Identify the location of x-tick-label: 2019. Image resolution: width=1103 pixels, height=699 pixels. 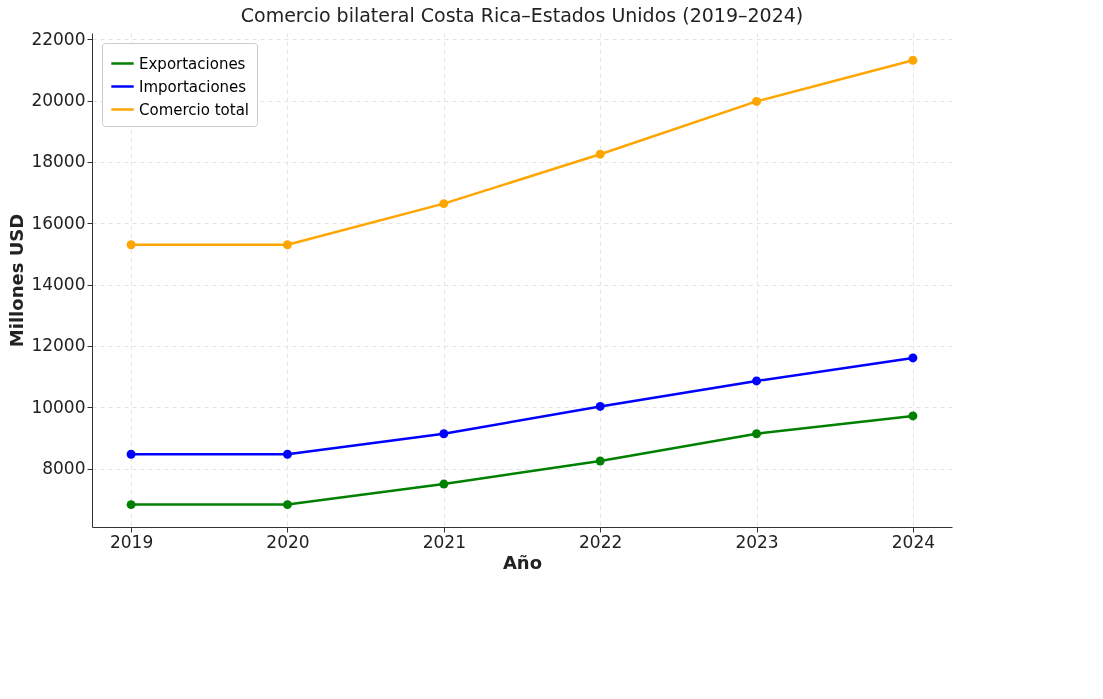
(131, 541).